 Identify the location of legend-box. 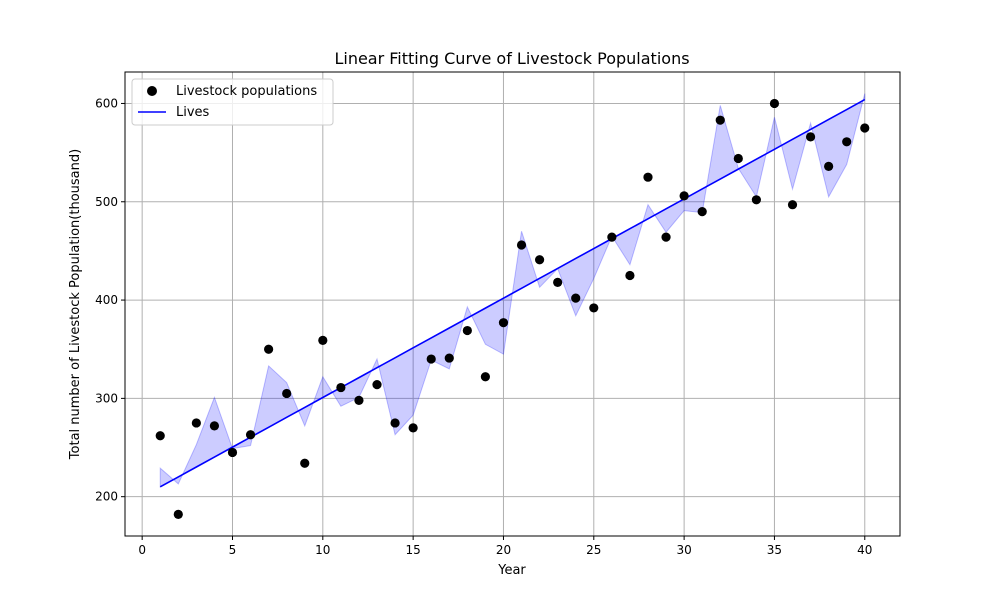
(232, 102).